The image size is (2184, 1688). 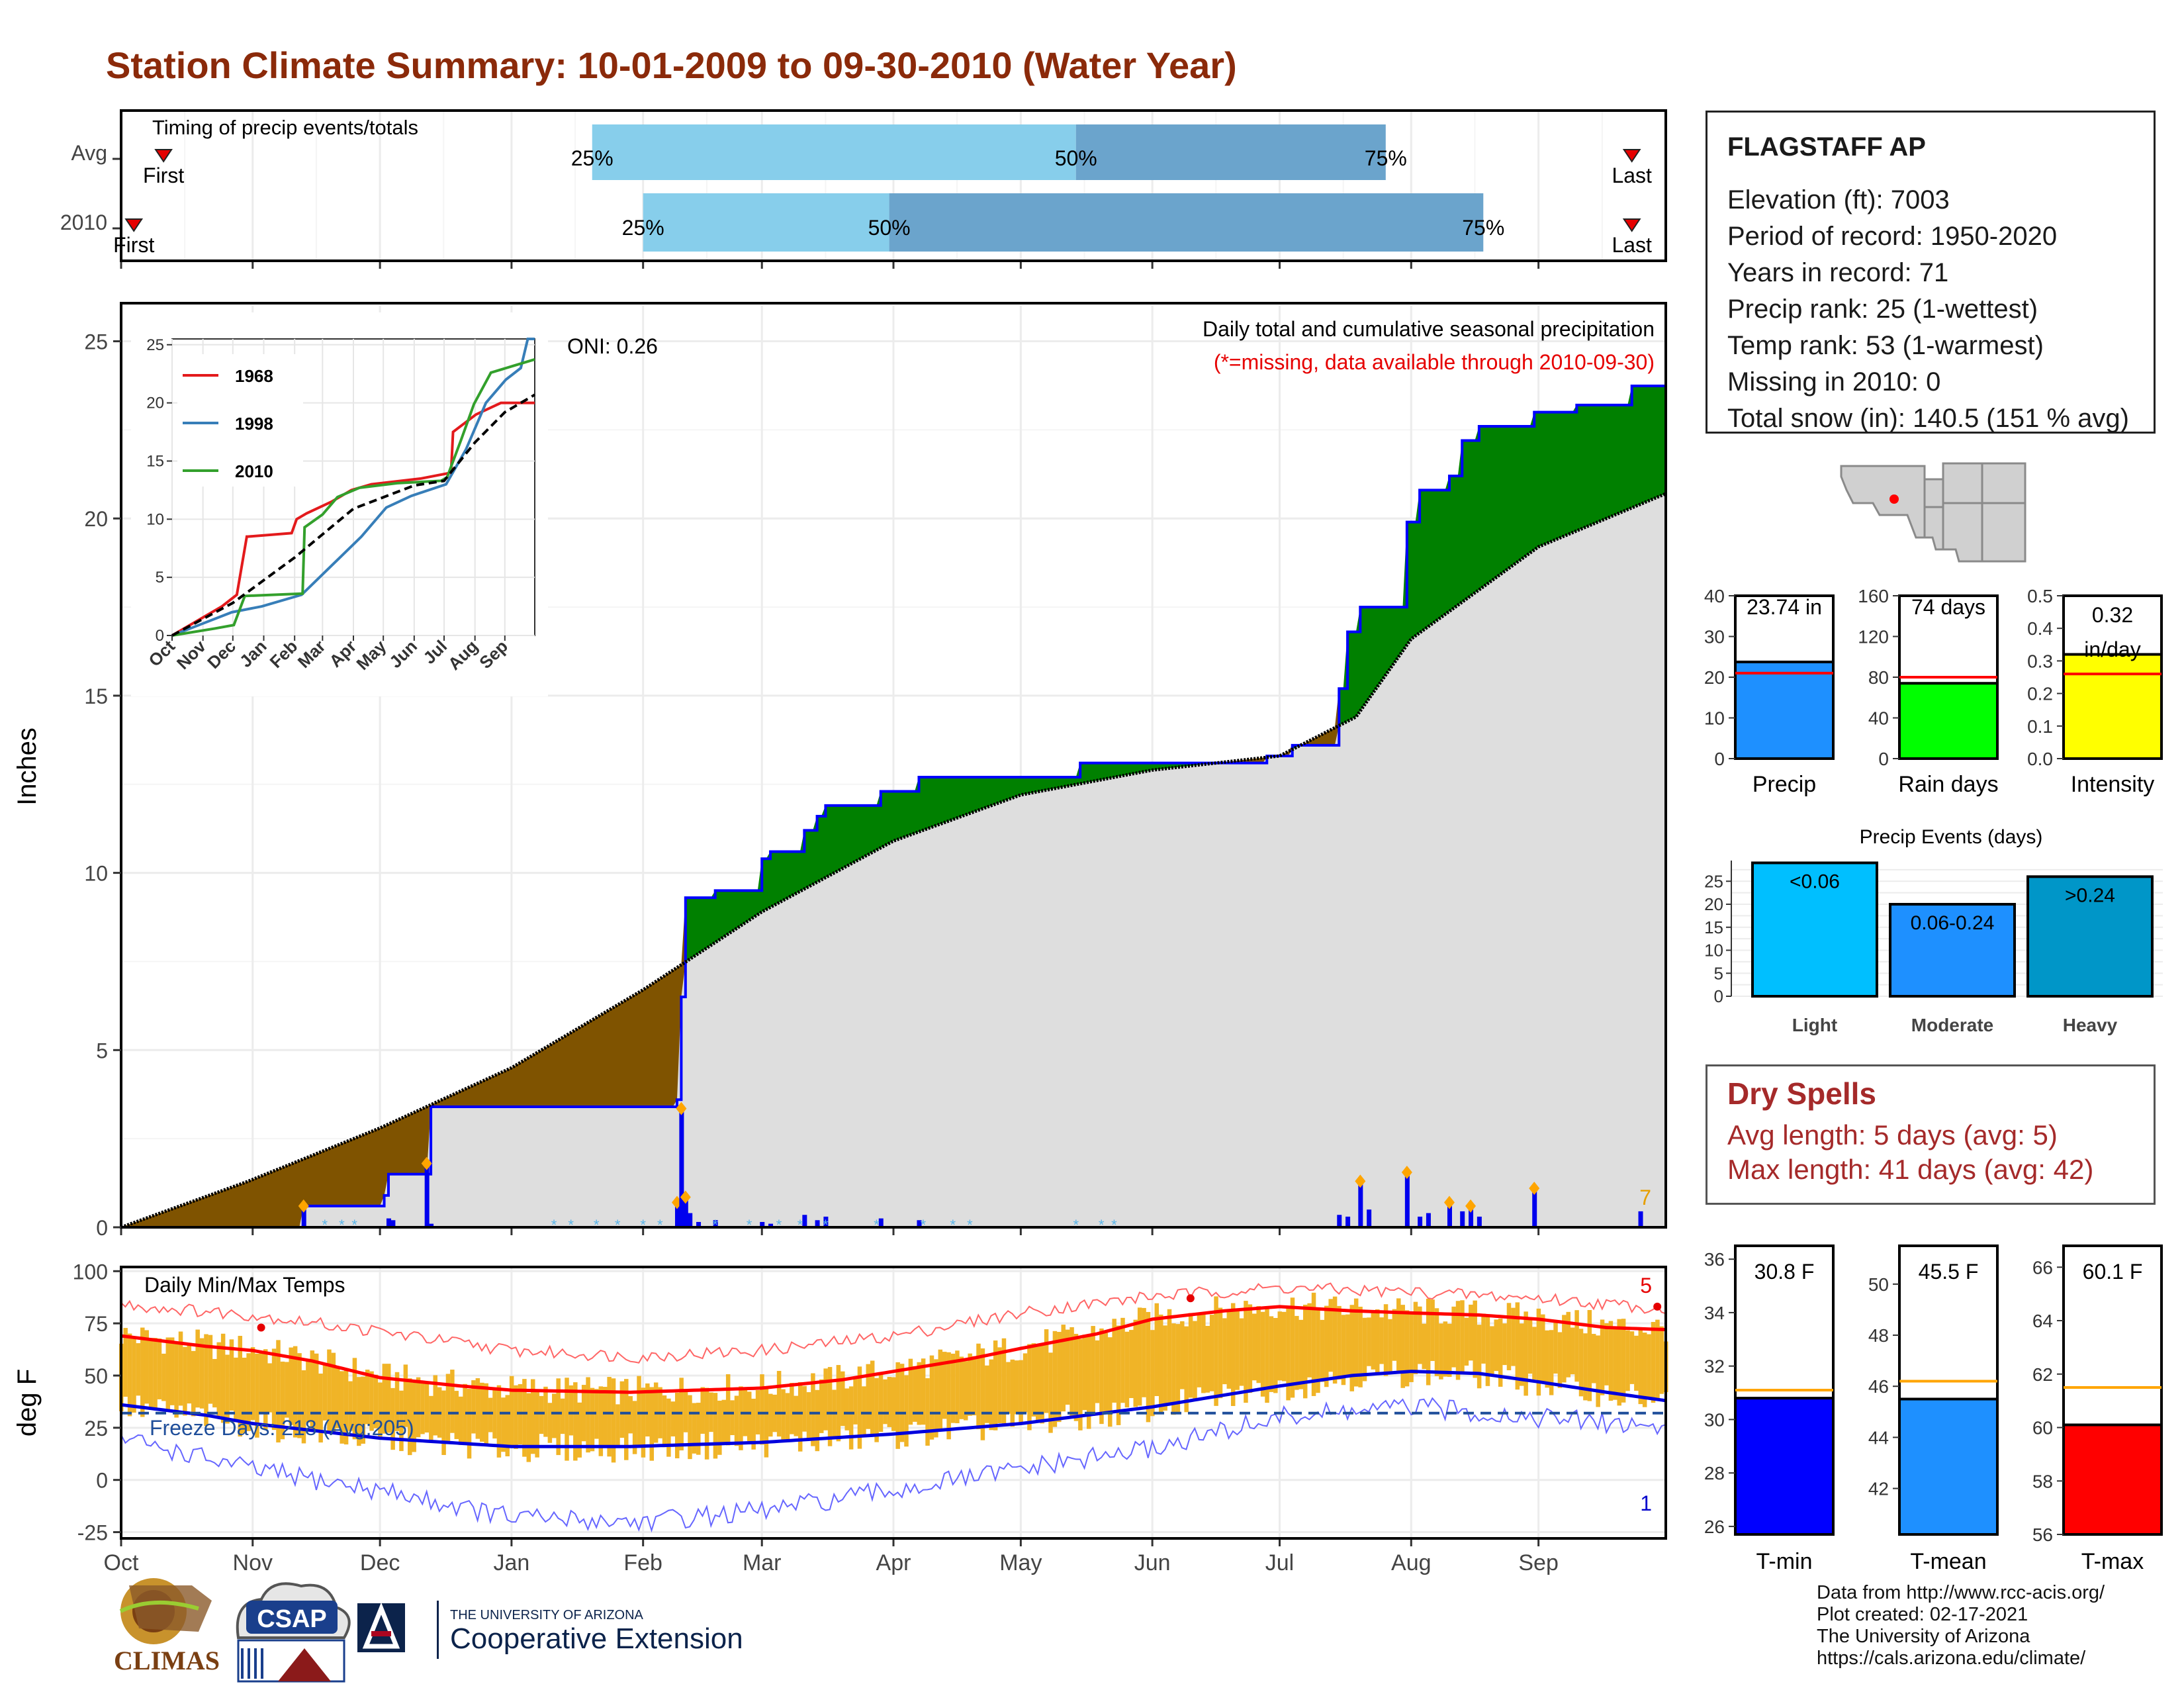 What do you see at coordinates (1952, 1025) in the screenshot?
I see `events-bar-label: Moderate` at bounding box center [1952, 1025].